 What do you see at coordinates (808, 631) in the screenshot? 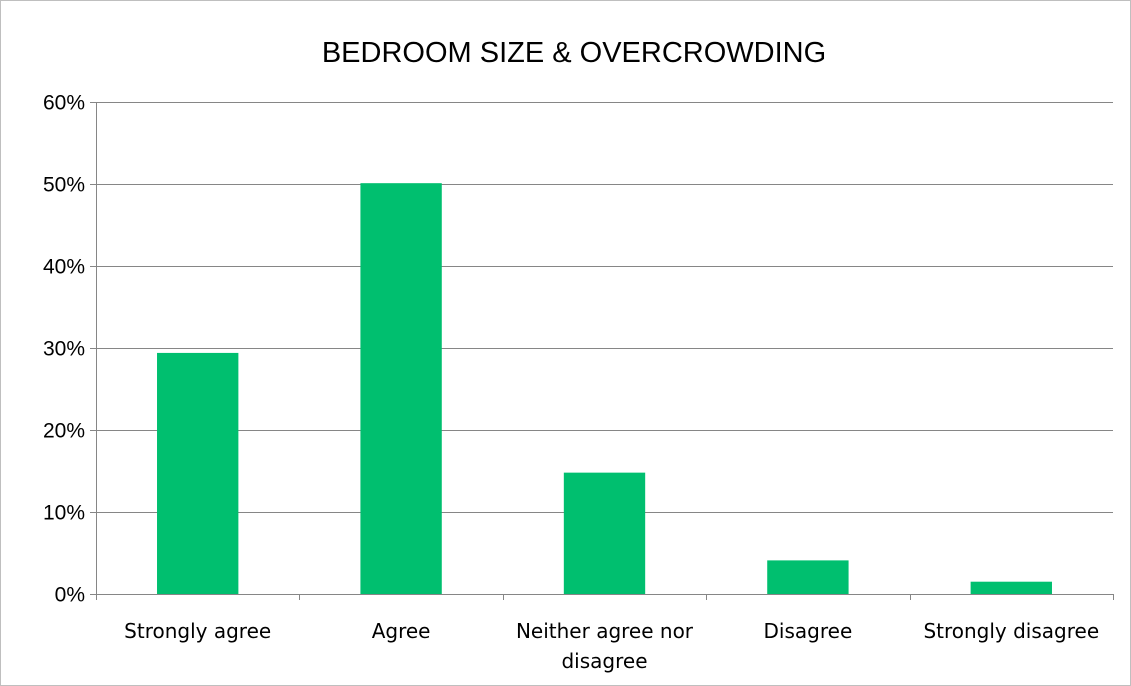
I see `x-category-label: Disagree` at bounding box center [808, 631].